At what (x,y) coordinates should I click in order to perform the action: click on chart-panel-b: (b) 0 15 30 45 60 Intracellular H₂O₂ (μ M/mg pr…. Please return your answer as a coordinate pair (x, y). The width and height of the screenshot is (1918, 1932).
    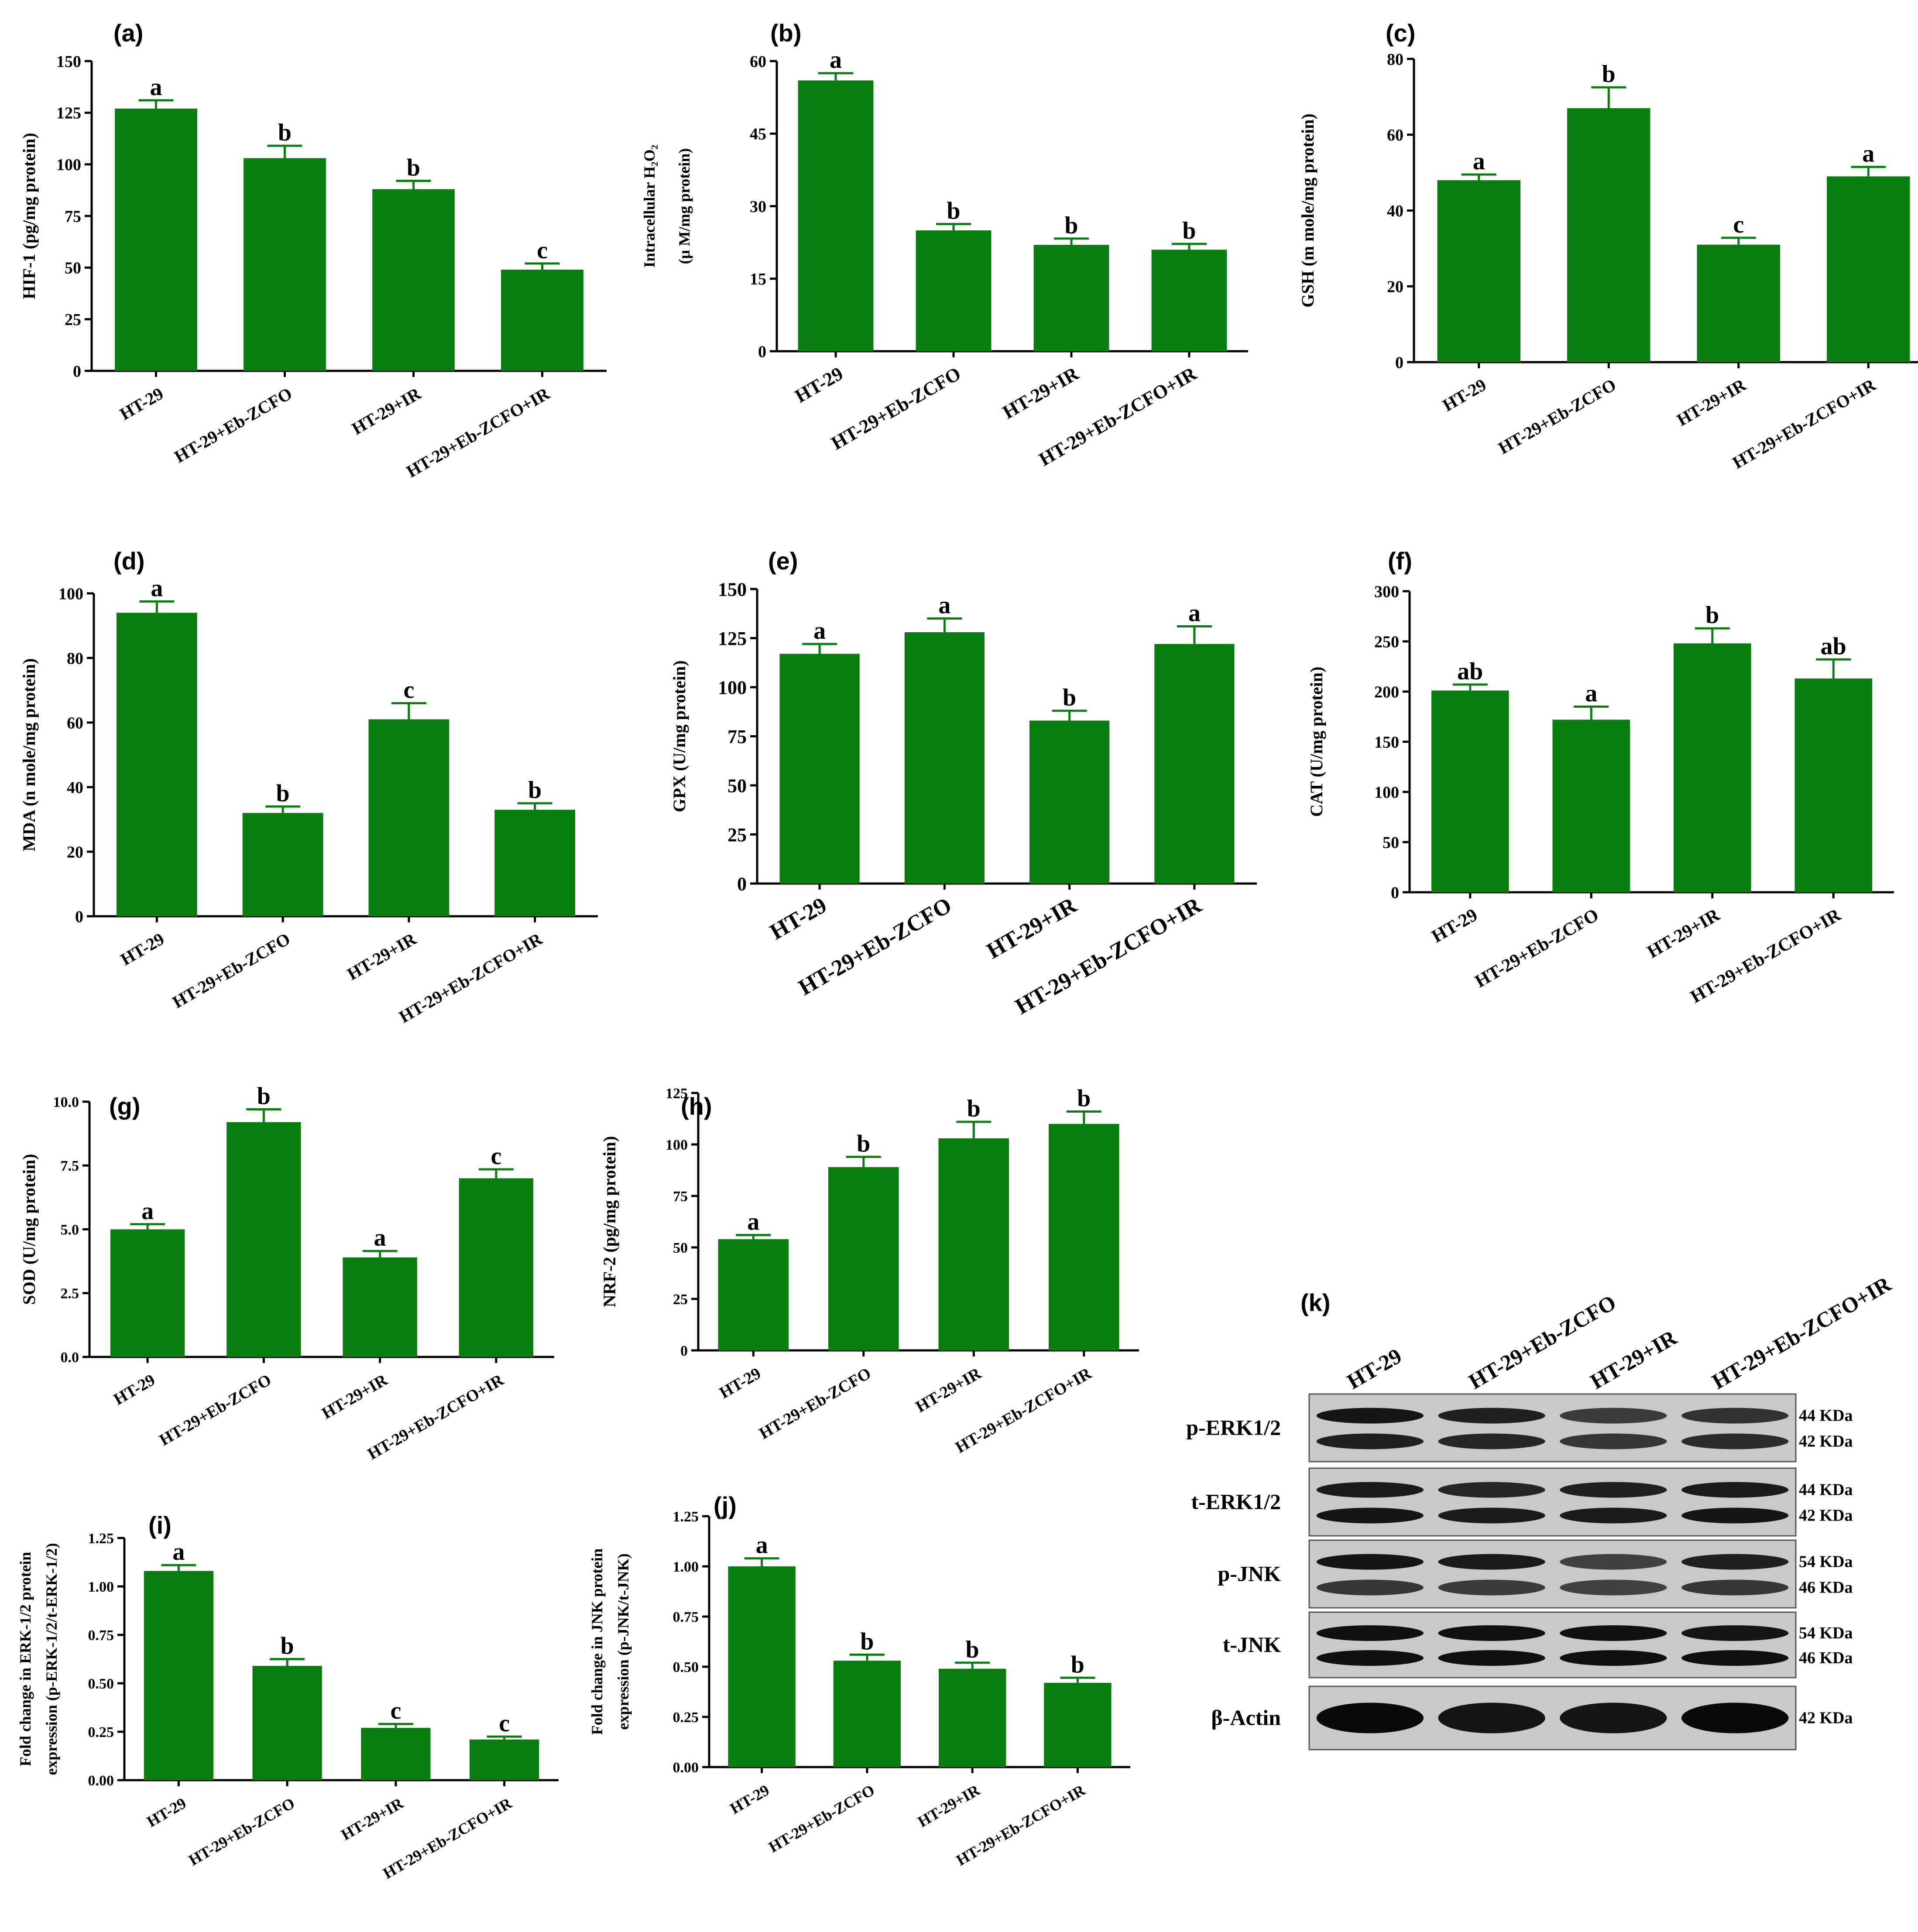
    Looking at the image, I should click on (944, 244).